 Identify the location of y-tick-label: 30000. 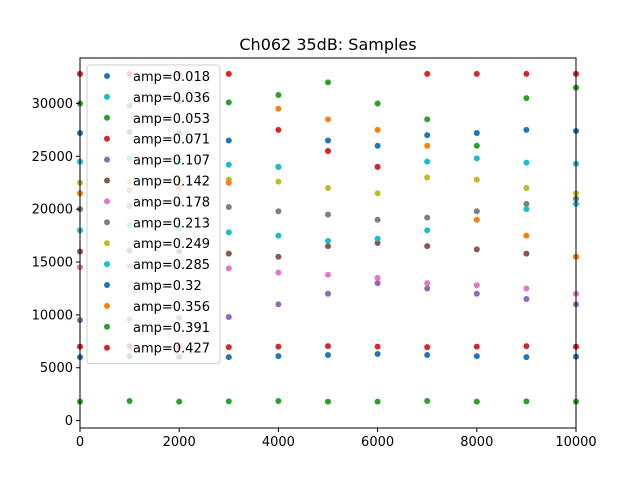
(52, 104).